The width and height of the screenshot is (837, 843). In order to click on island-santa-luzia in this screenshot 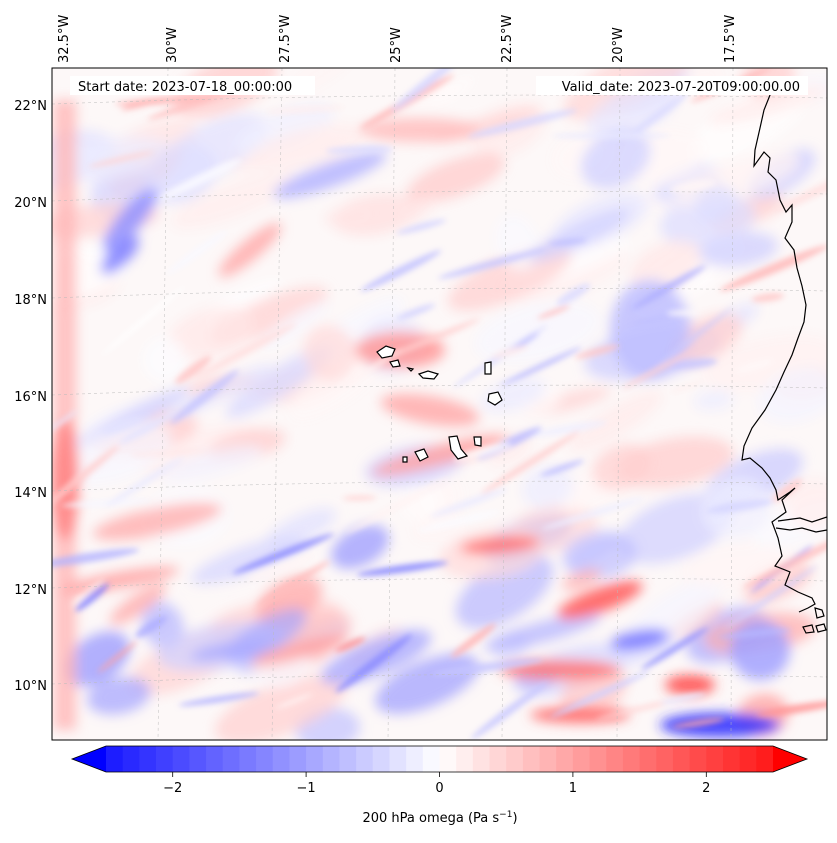, I will do `click(410, 369)`.